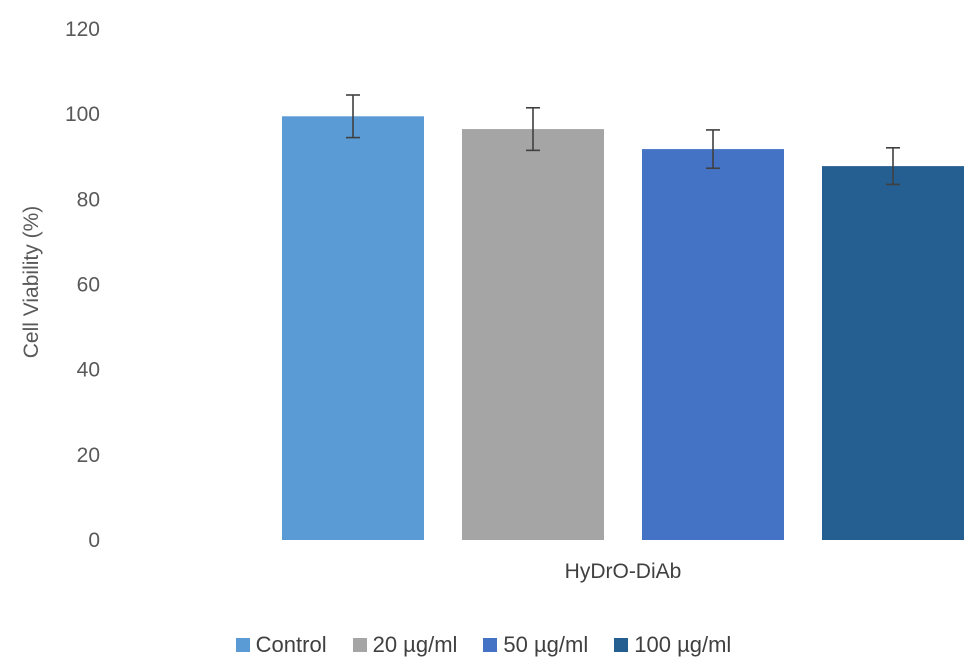  I want to click on legend-item-4: 100 µg/ml, so click(672, 645).